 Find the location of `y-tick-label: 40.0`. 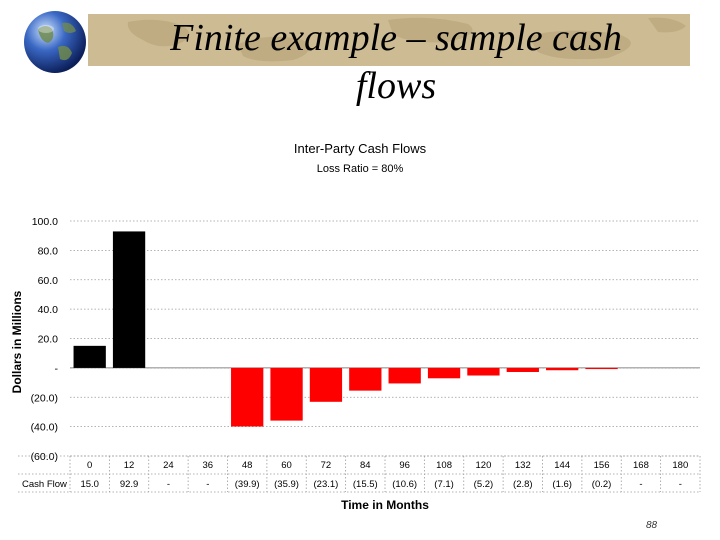

y-tick-label: 40.0 is located at coordinates (48, 310).